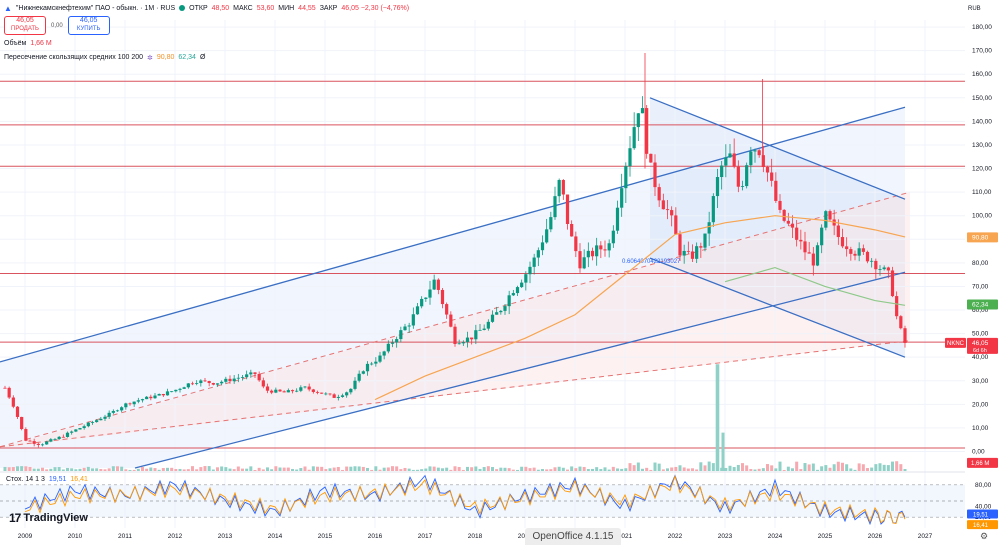  What do you see at coordinates (41, 43) in the screenshot?
I see `volume-value: 1,66 M` at bounding box center [41, 43].